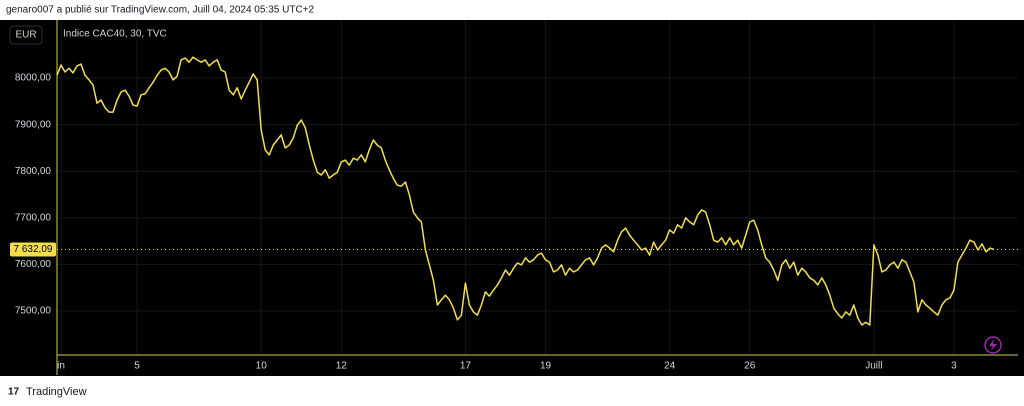  What do you see at coordinates (342, 366) in the screenshot?
I see `x-tick-label: 12` at bounding box center [342, 366].